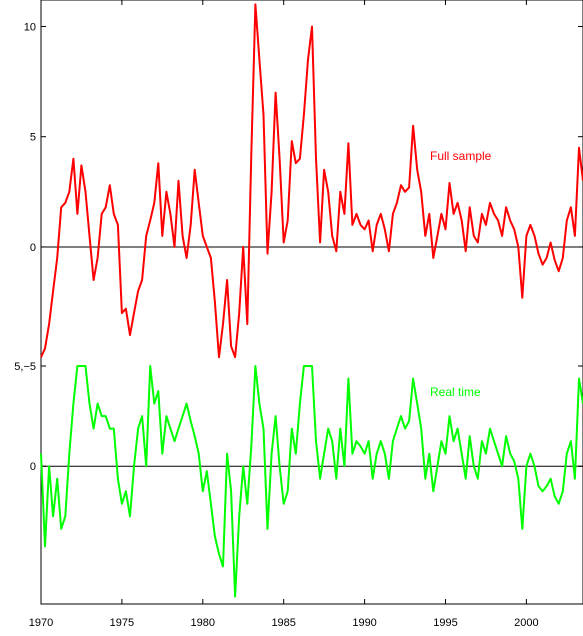  What do you see at coordinates (122, 623) in the screenshot?
I see `x-tick-label: 1975` at bounding box center [122, 623].